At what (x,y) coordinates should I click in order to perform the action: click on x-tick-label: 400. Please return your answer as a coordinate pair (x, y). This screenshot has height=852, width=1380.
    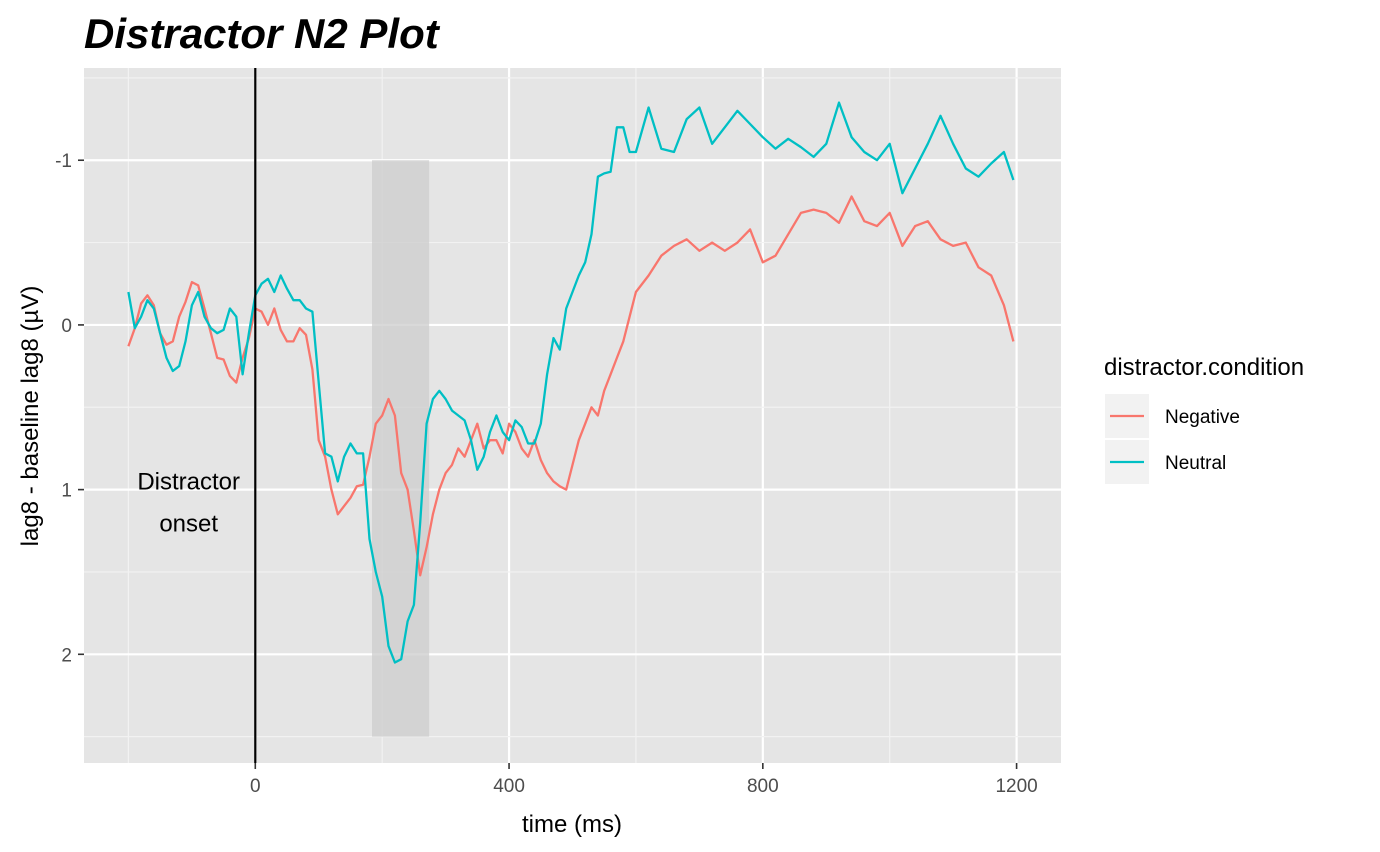
    Looking at the image, I should click on (509, 786).